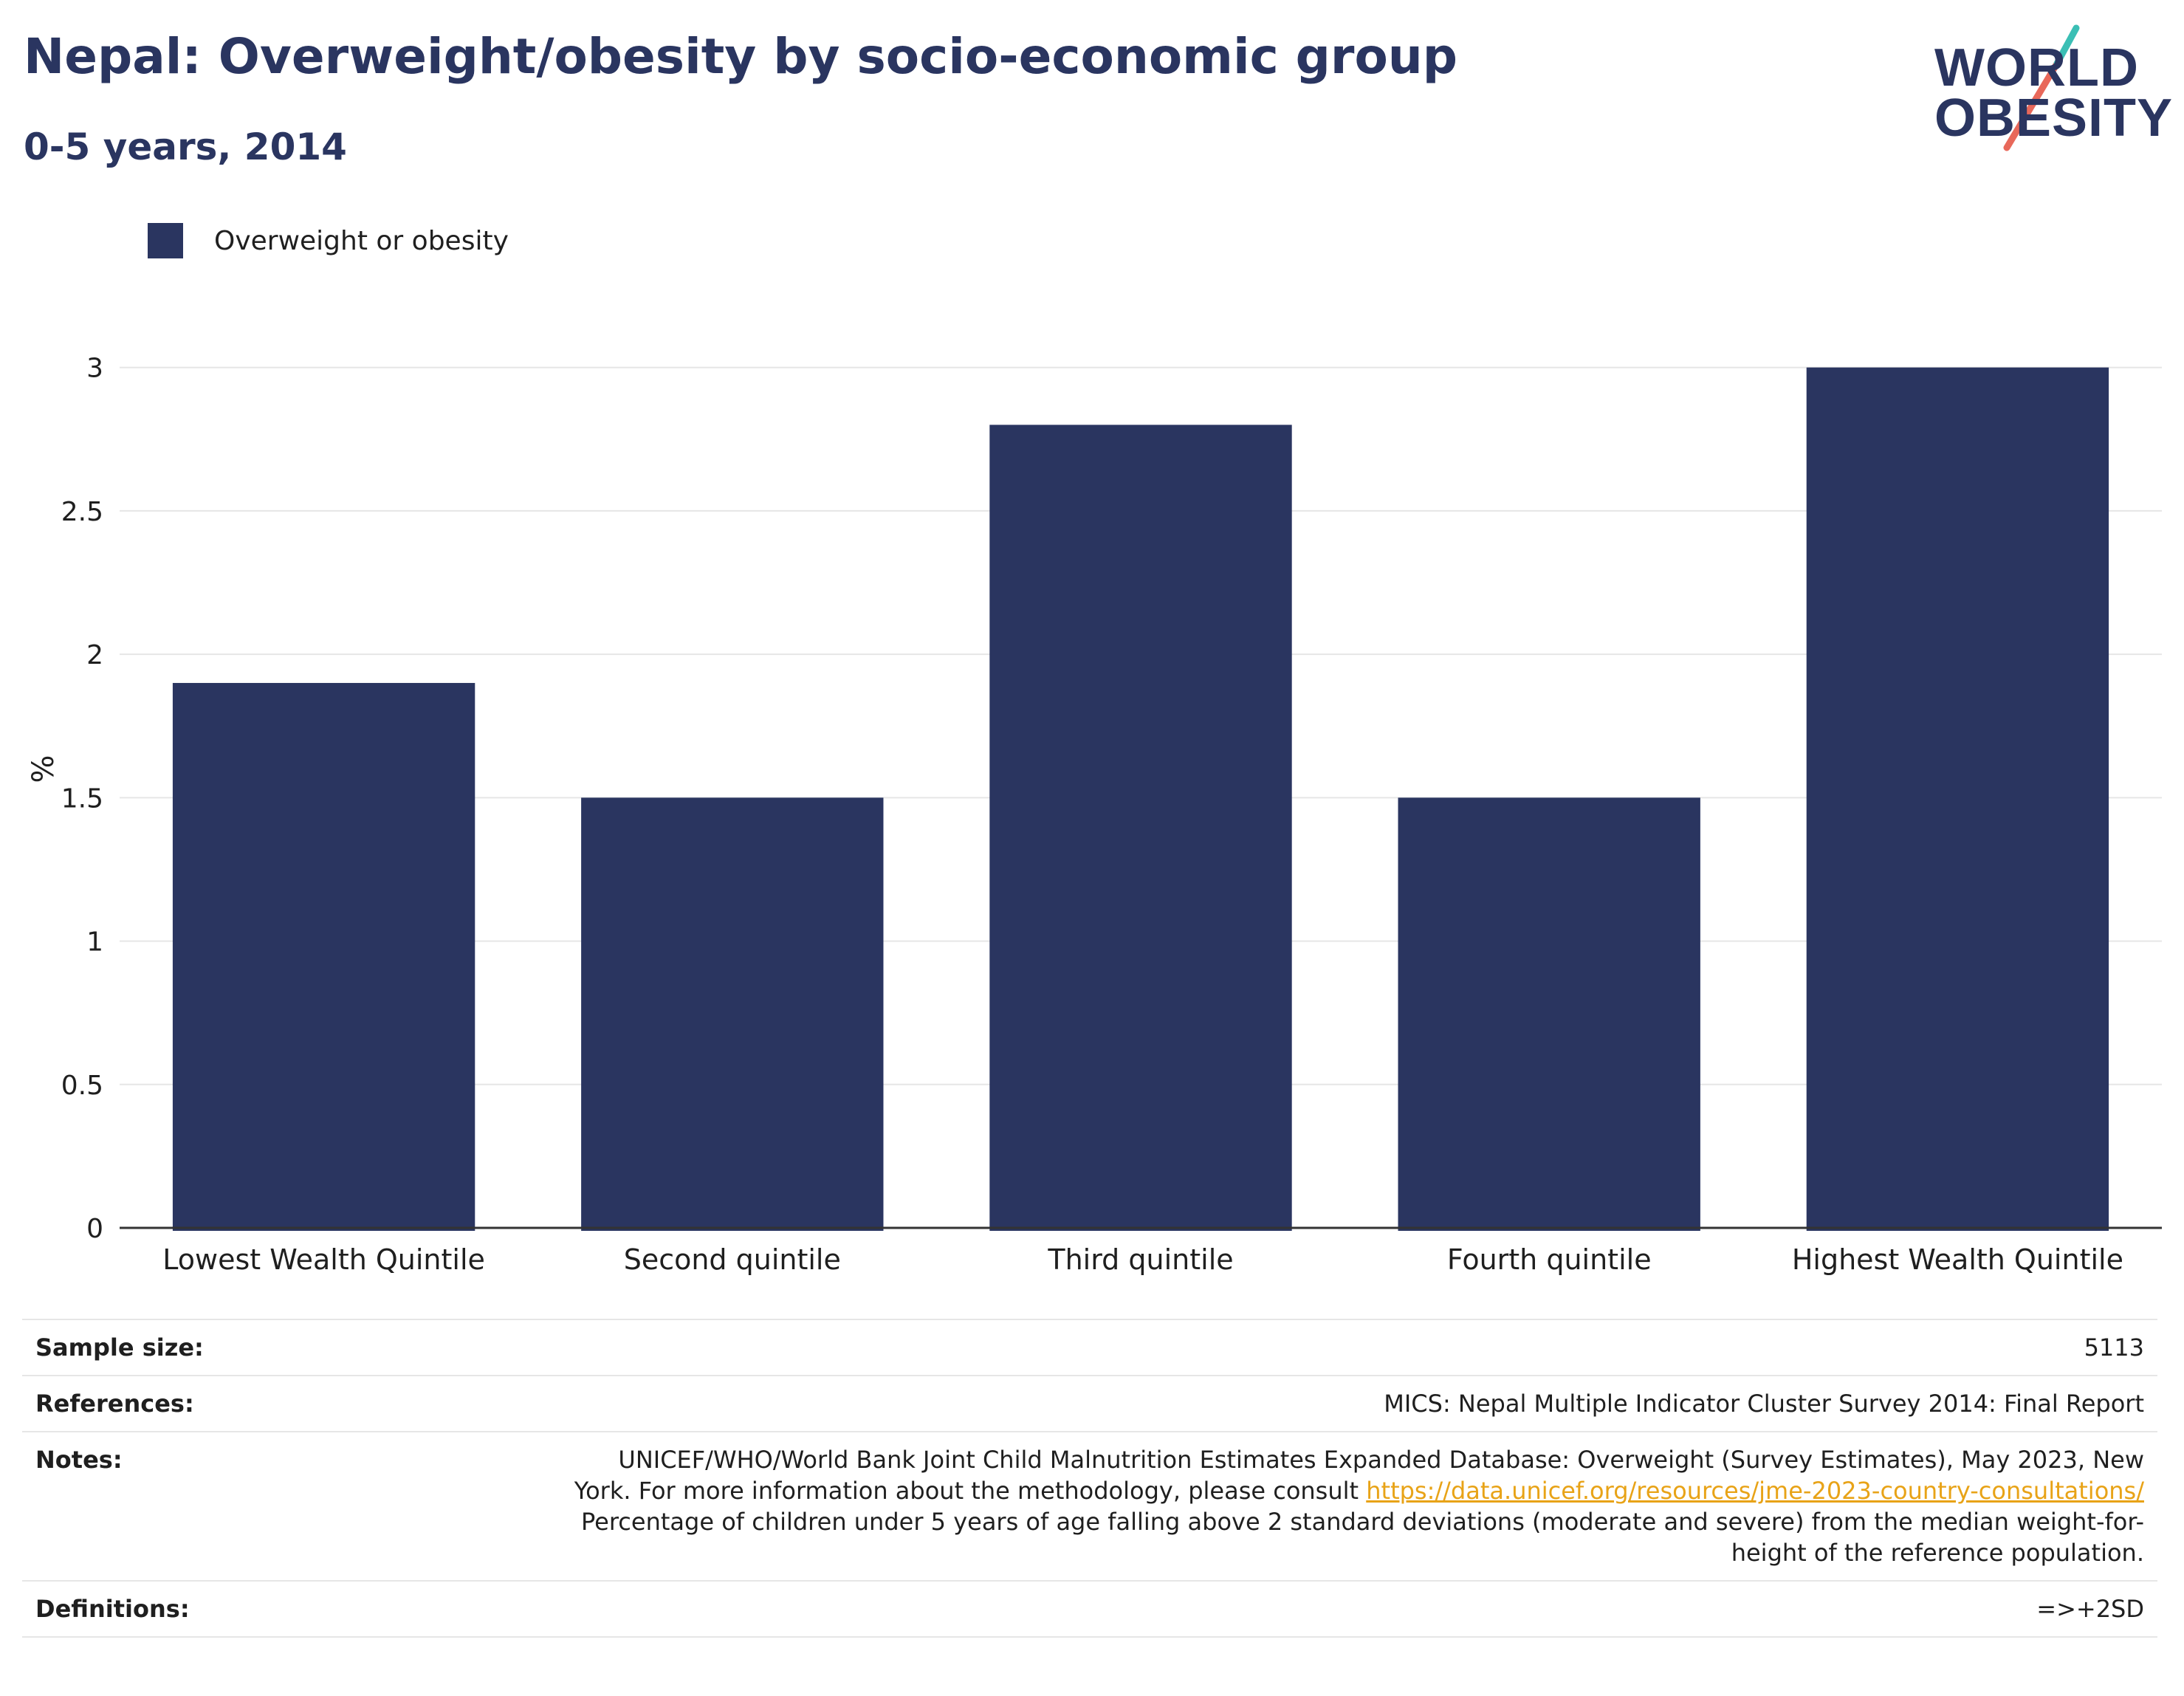  Describe the element at coordinates (95, 942) in the screenshot. I see `y-tick-label: 1` at that location.